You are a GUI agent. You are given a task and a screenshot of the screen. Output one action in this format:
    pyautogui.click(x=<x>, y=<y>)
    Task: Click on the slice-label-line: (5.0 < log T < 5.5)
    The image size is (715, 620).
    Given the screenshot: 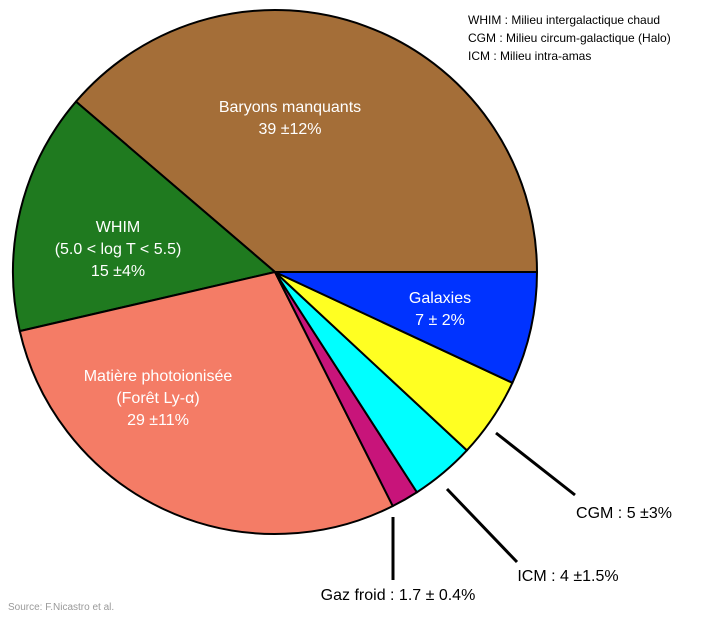 What is the action you would take?
    pyautogui.click(x=118, y=249)
    